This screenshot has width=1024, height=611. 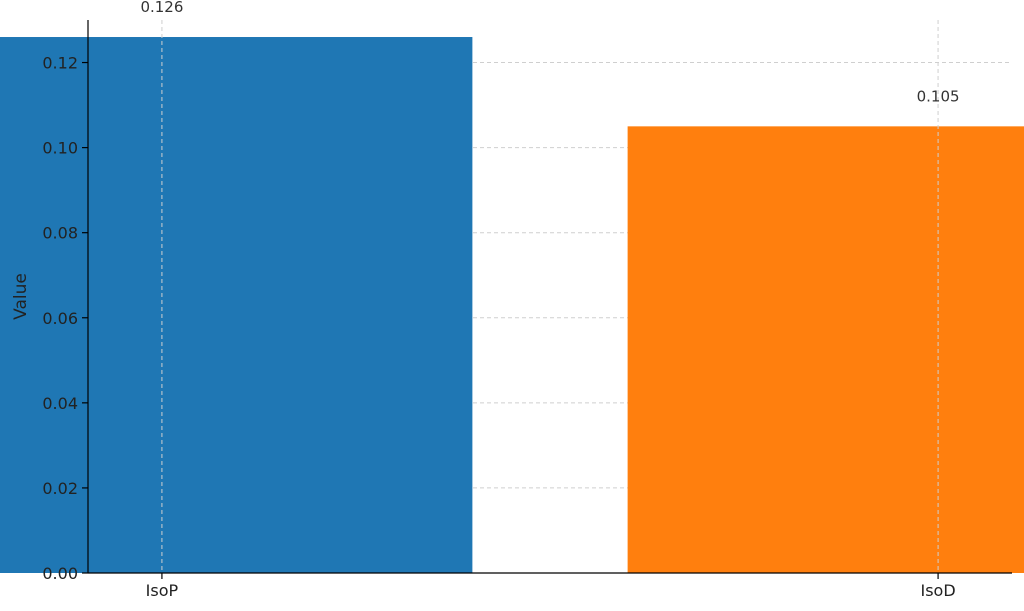 I want to click on data-label-isop: 0.126, so click(x=161, y=8).